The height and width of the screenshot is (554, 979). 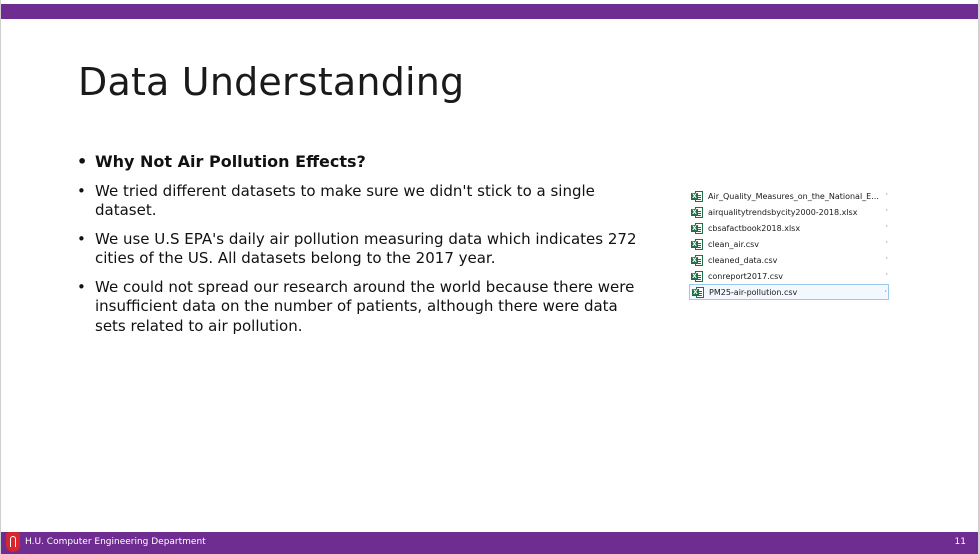 I want to click on file-name: PM25-air-pollution.csv, so click(x=753, y=292).